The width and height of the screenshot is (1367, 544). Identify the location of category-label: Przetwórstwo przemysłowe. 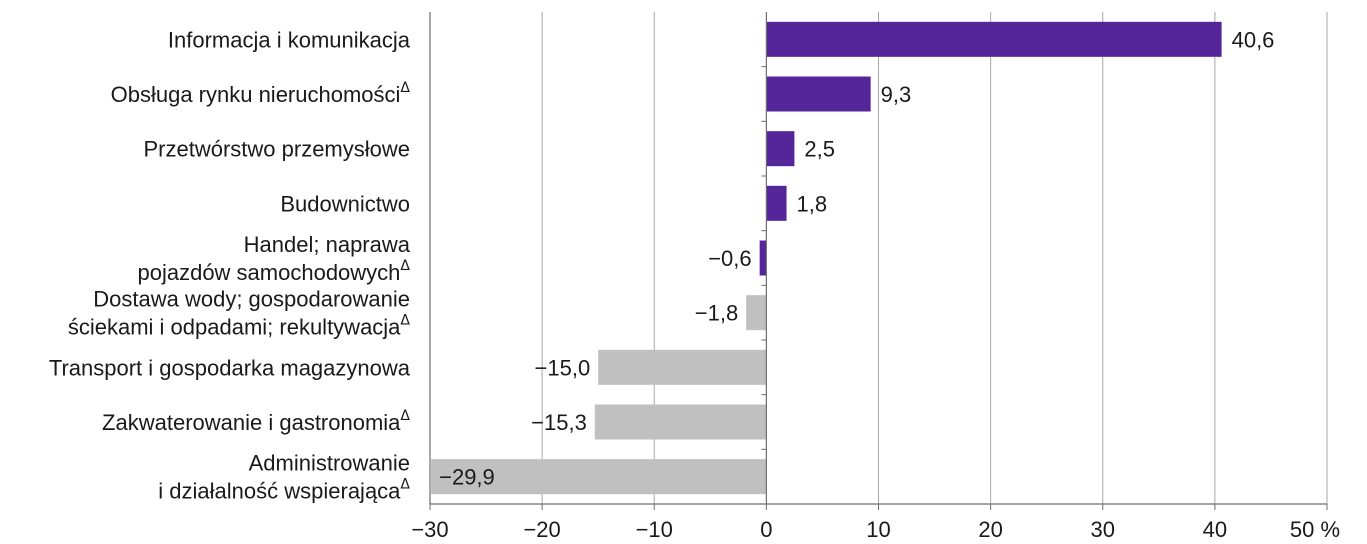
(276, 149).